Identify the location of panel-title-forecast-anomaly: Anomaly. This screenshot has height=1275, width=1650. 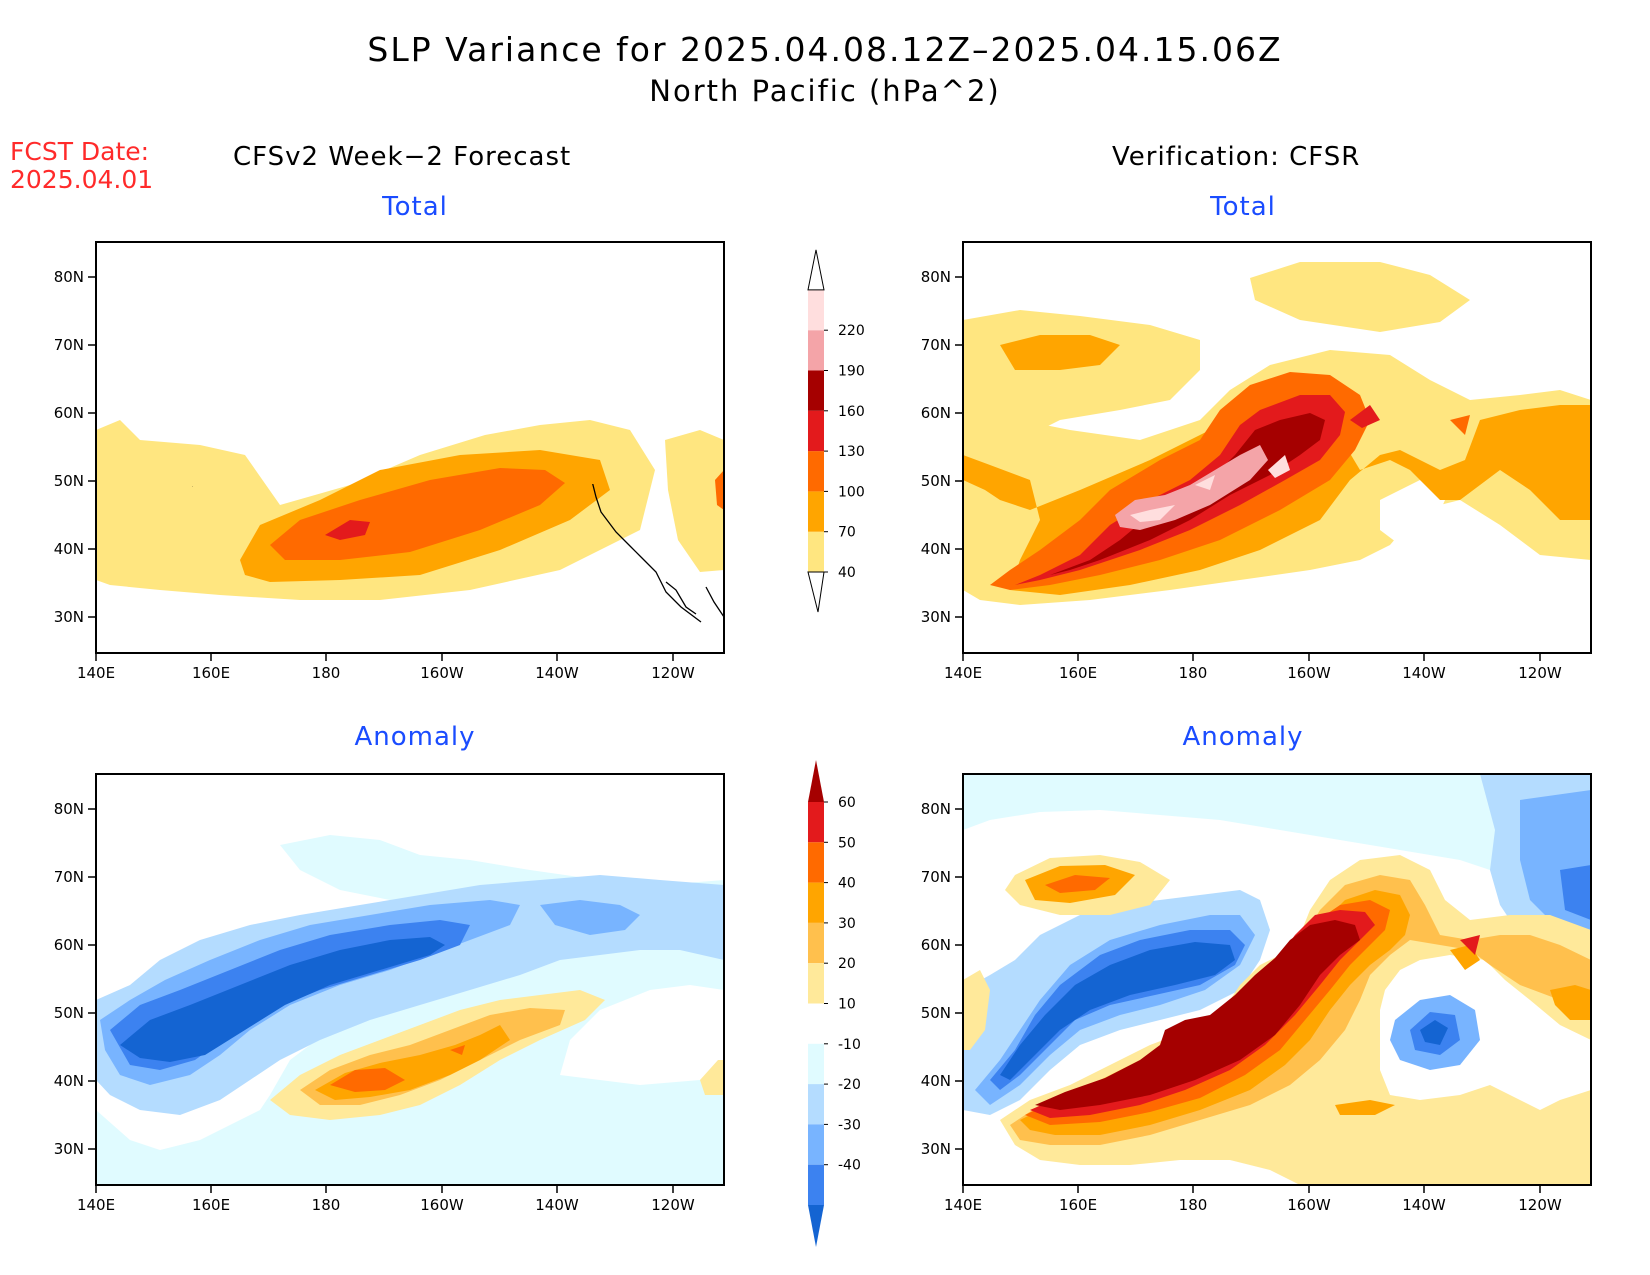
(415, 737).